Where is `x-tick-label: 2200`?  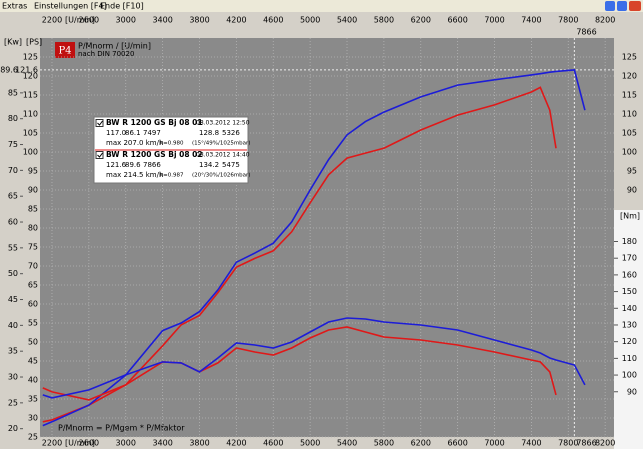
x-tick-label: 2200 is located at coordinates (52, 20).